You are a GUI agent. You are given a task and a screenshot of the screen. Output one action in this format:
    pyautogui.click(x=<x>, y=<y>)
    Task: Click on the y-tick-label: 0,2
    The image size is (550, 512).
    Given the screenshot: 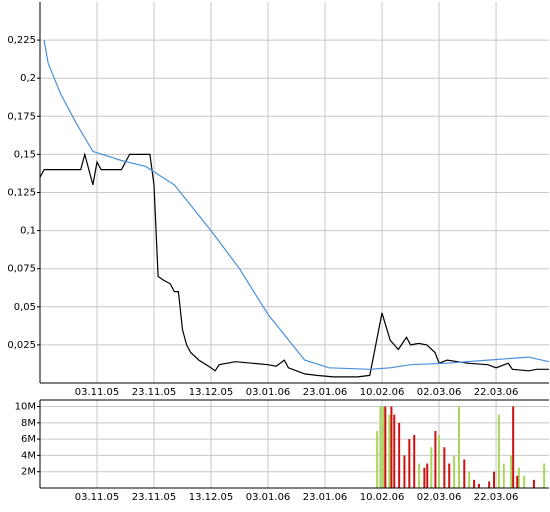 What is the action you would take?
    pyautogui.click(x=28, y=78)
    